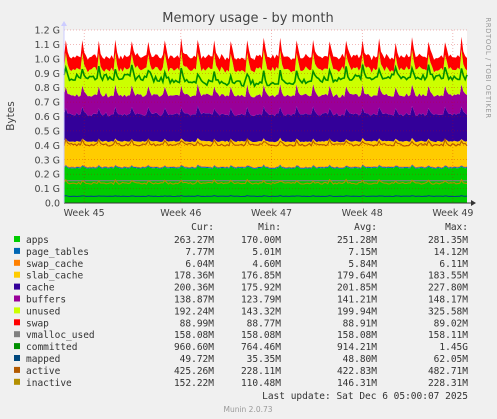 The image size is (497, 419). I want to click on legend-value: 143.32M, so click(261, 311).